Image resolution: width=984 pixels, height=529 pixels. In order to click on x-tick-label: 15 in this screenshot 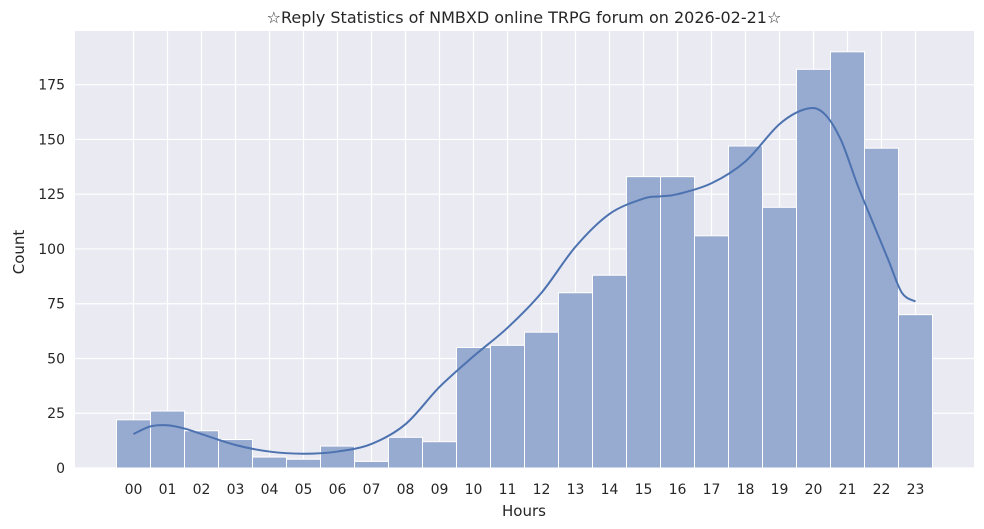, I will do `click(644, 490)`.